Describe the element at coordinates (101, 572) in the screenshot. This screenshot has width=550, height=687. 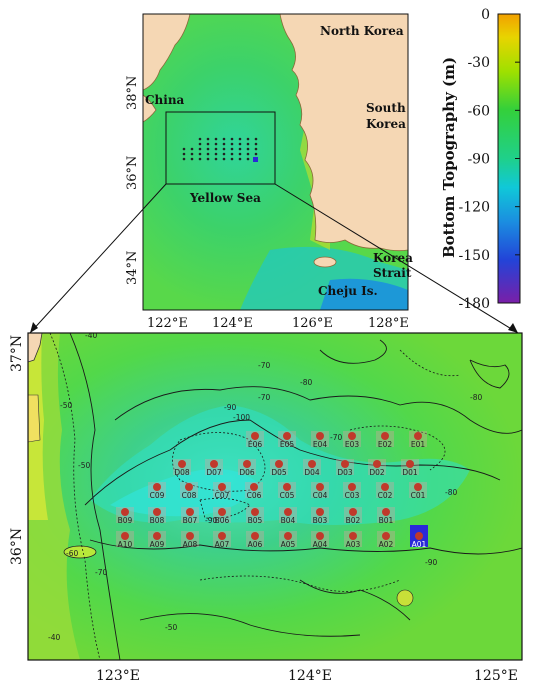
I see `contour-label: -70` at that location.